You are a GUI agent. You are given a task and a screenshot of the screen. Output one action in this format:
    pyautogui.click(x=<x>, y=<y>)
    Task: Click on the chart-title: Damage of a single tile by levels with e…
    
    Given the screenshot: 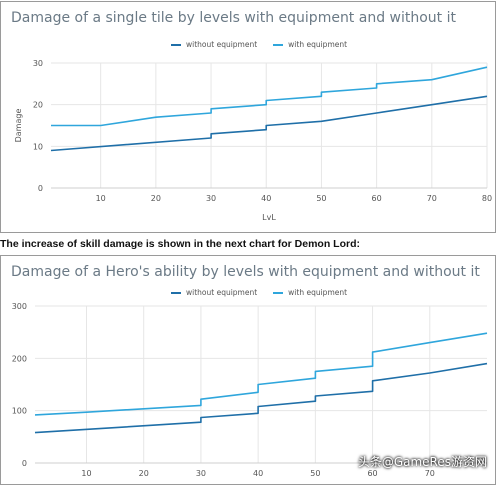 What is the action you would take?
    pyautogui.click(x=233, y=18)
    